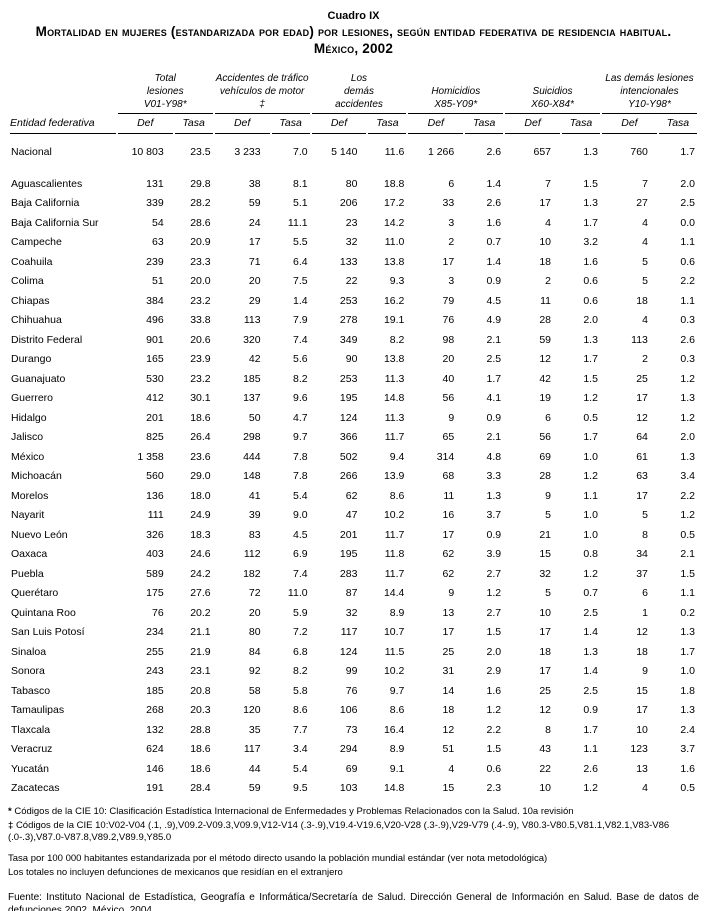 This screenshot has width=707, height=911. Describe the element at coordinates (394, 151) in the screenshot. I see `tasa-value: 11.6` at that location.